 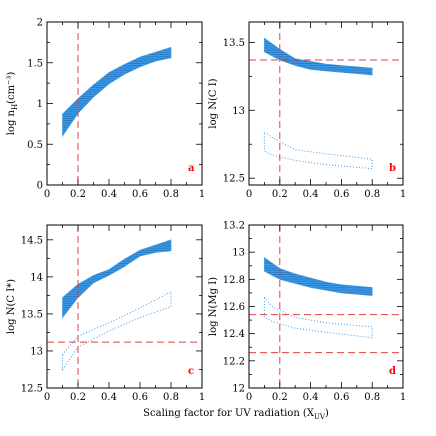 I want to click on x-tick-label-c: 0.2, so click(x=78, y=397).